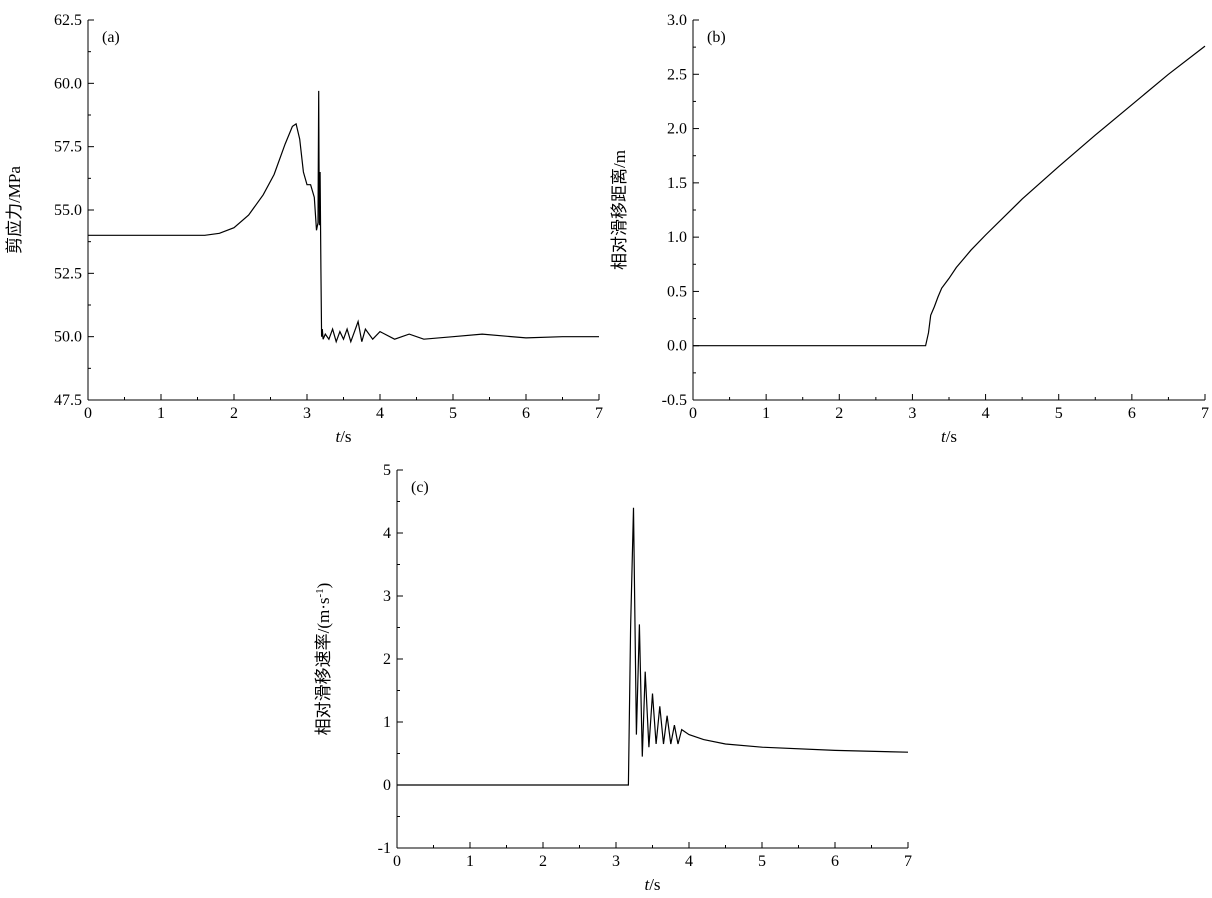 The image size is (1212, 898). I want to click on y-tick-label: 50.0, so click(68, 337).